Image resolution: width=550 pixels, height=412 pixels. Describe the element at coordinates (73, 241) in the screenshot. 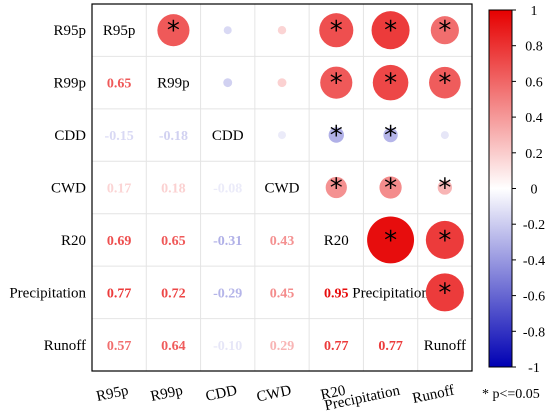

I see `row-label: R20` at that location.